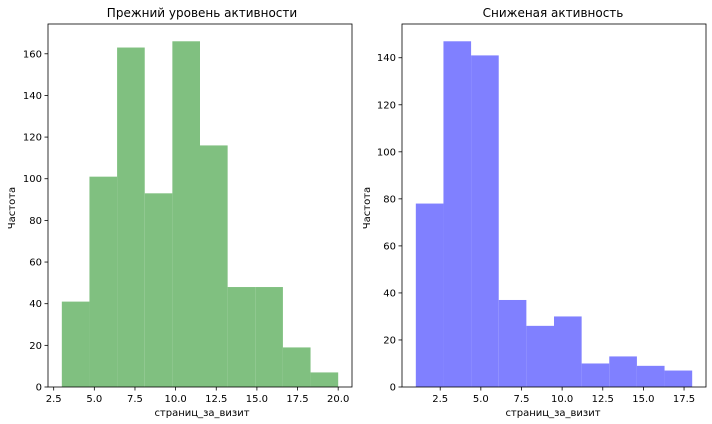  Describe the element at coordinates (553, 13) in the screenshot. I see `chart-title: Сниженая активность` at that location.